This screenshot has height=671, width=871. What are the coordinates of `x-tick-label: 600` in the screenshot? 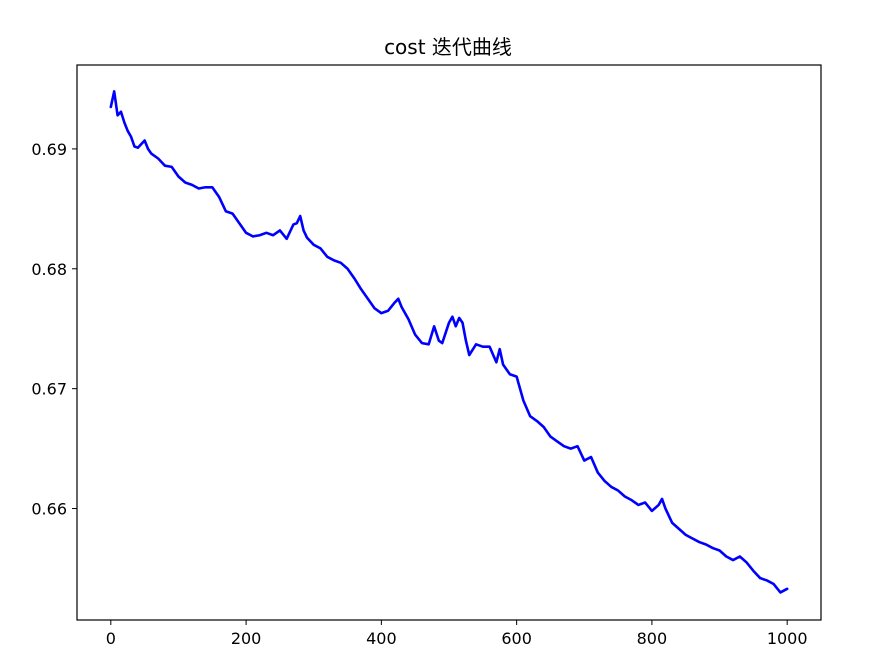 It's located at (516, 638).